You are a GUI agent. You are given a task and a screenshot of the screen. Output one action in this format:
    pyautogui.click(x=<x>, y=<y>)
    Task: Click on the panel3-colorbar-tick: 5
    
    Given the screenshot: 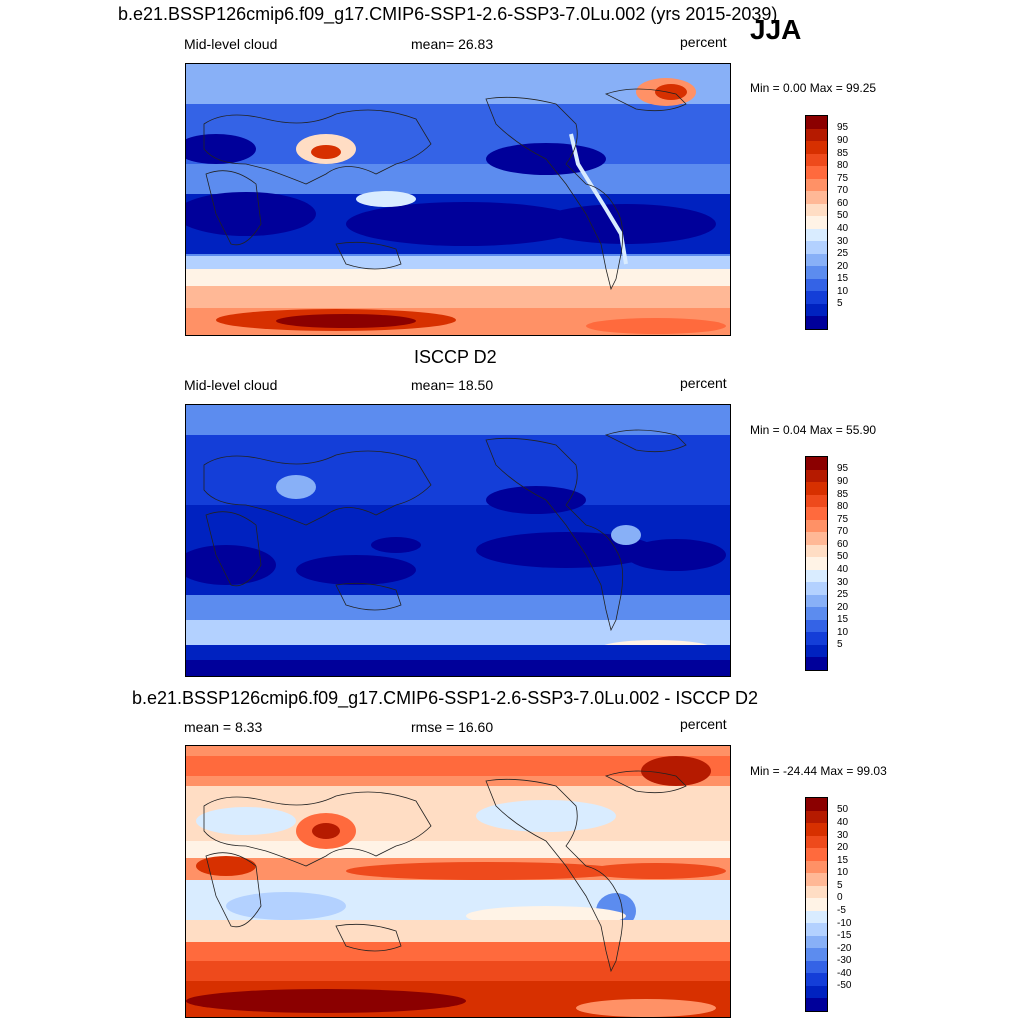 What is the action you would take?
    pyautogui.click(x=840, y=885)
    